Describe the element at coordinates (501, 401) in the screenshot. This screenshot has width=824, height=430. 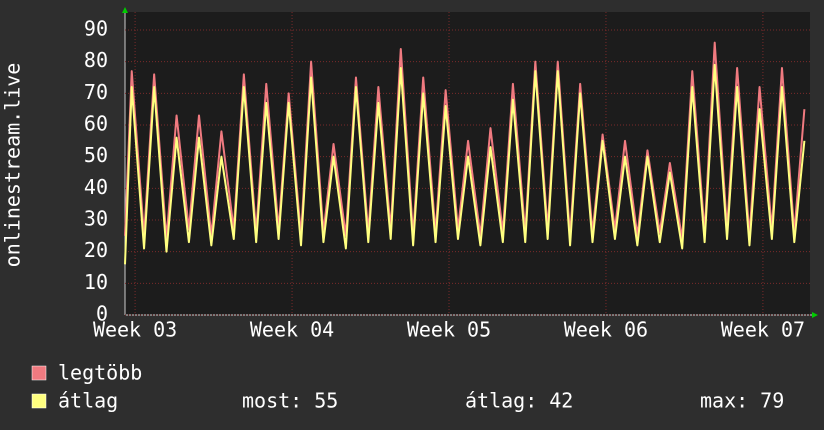
I see `stat-label: átlag:` at that location.